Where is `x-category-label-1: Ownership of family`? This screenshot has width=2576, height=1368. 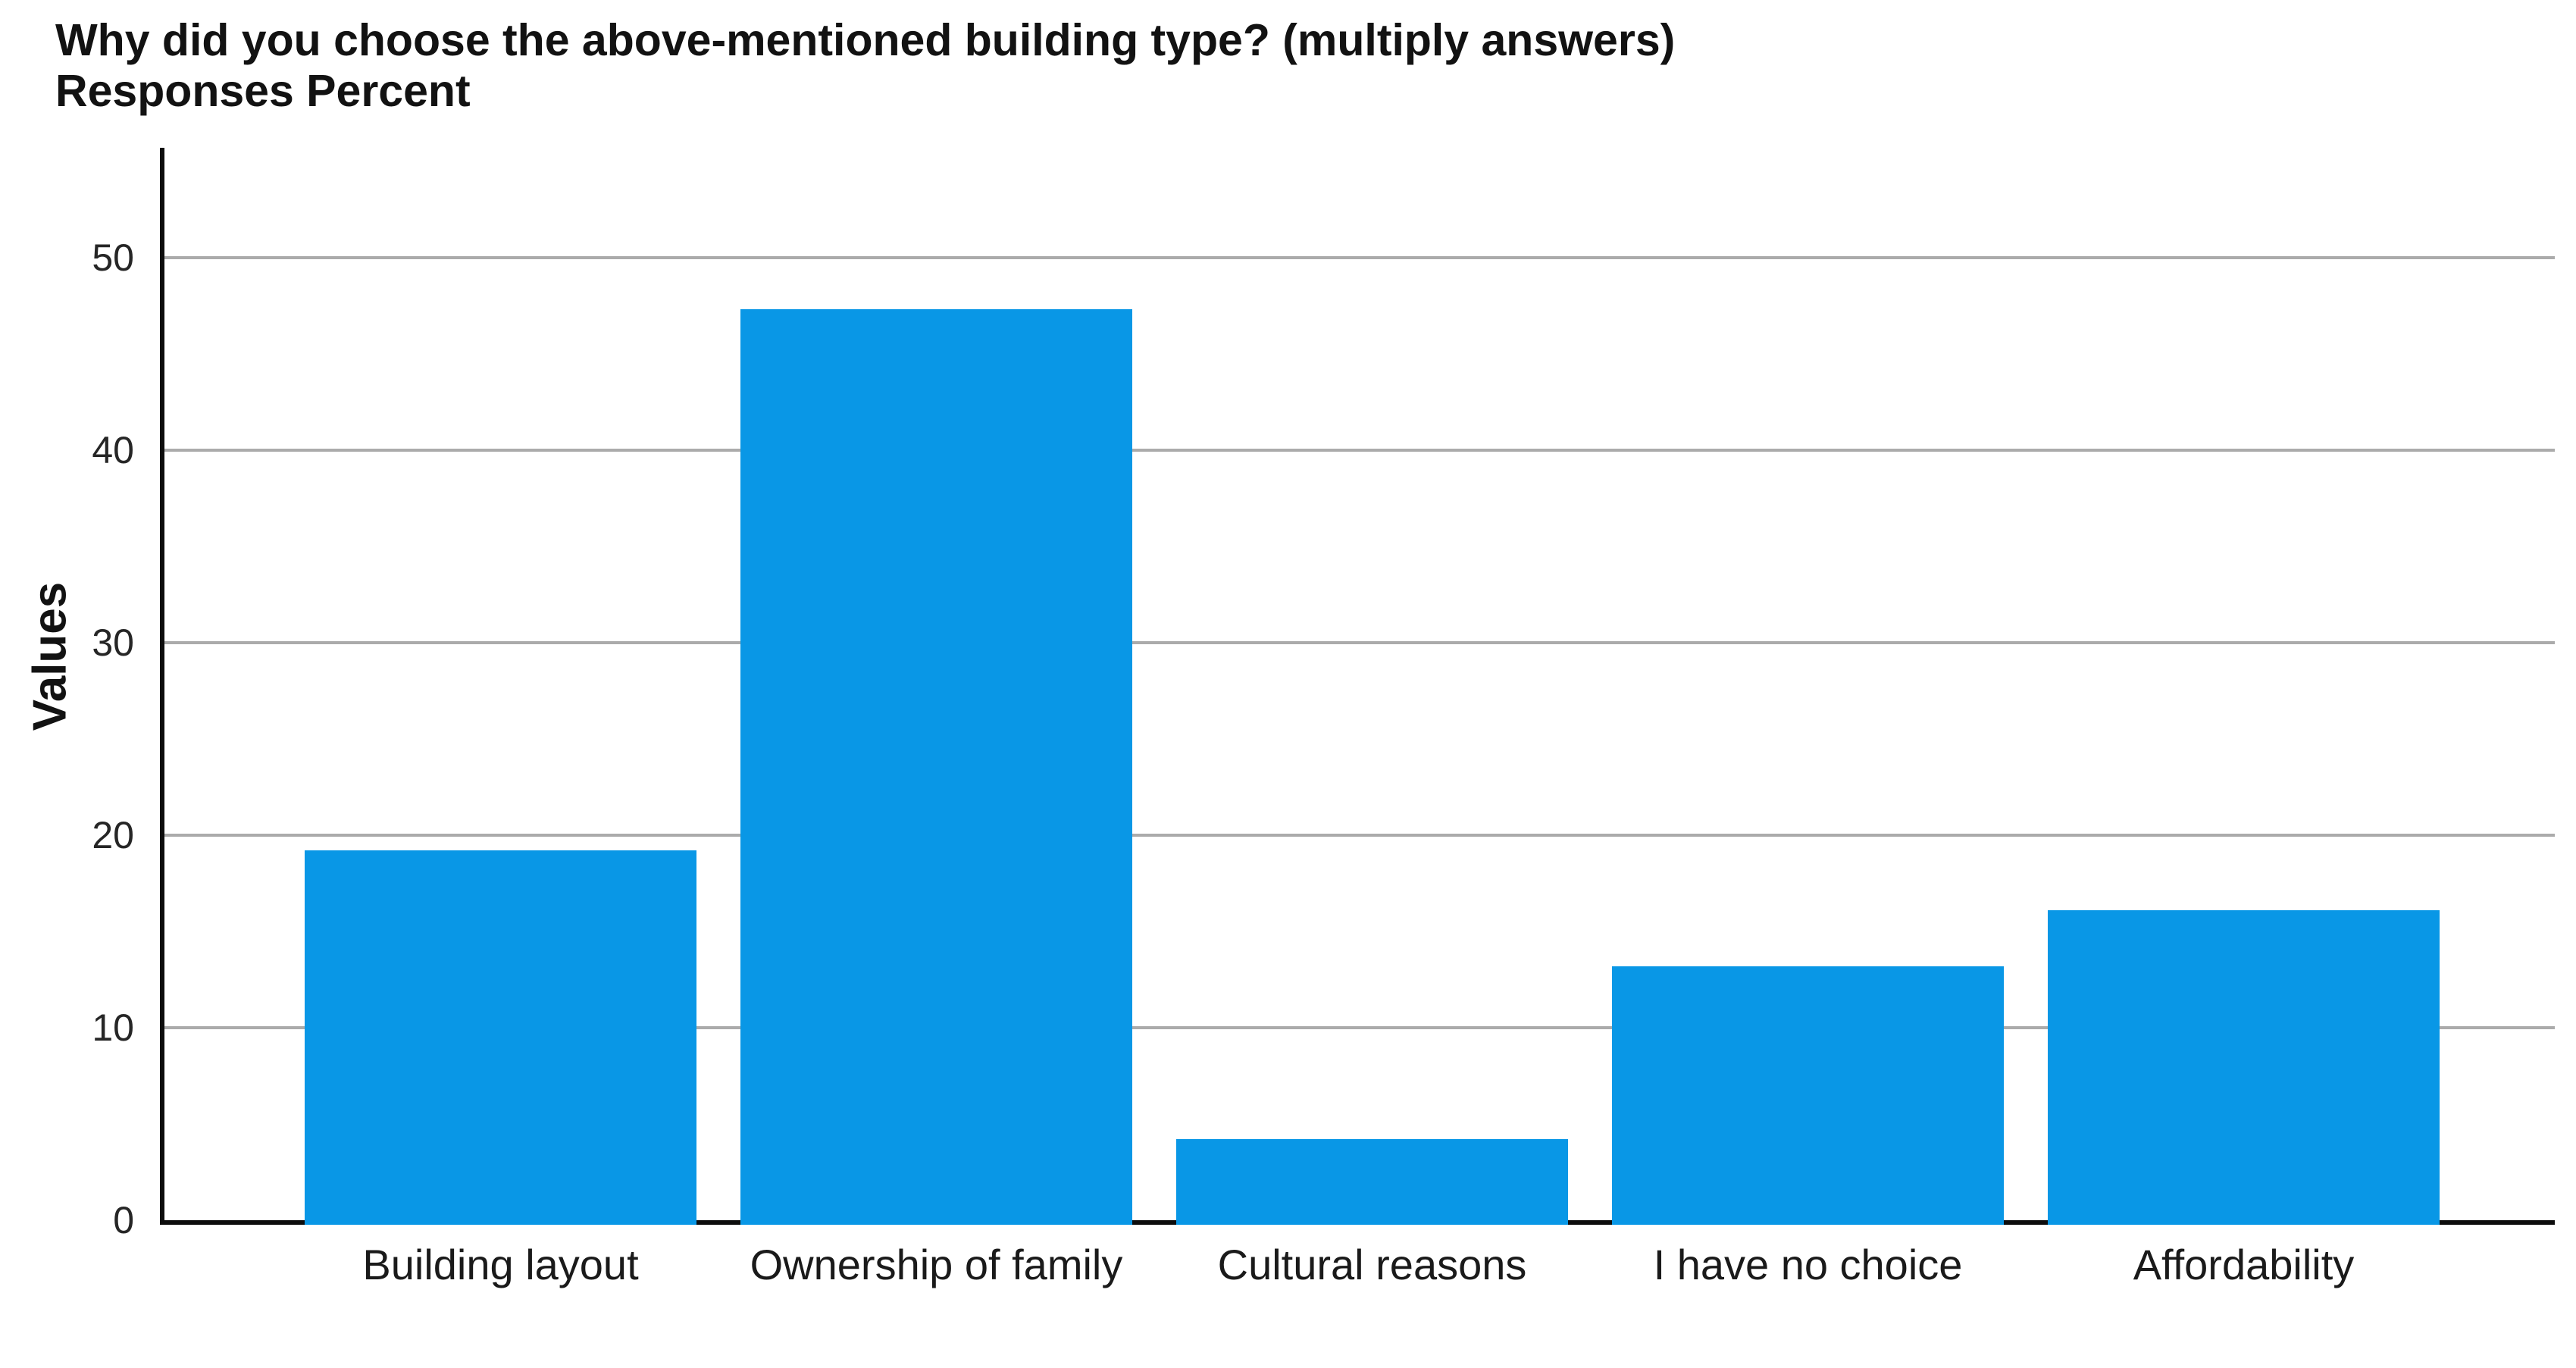
x-category-label-1: Ownership of family is located at coordinates (937, 1264).